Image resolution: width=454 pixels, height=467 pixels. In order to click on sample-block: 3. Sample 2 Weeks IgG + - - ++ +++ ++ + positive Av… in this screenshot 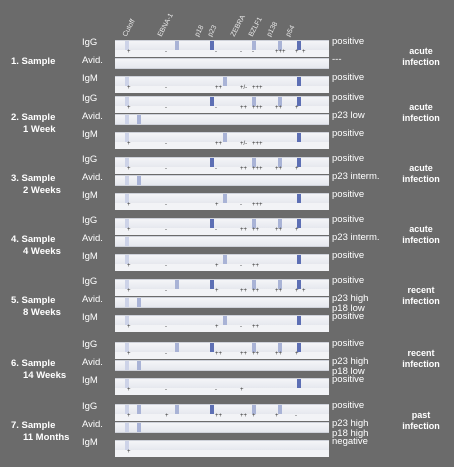, I will do `click(227, 186)`.